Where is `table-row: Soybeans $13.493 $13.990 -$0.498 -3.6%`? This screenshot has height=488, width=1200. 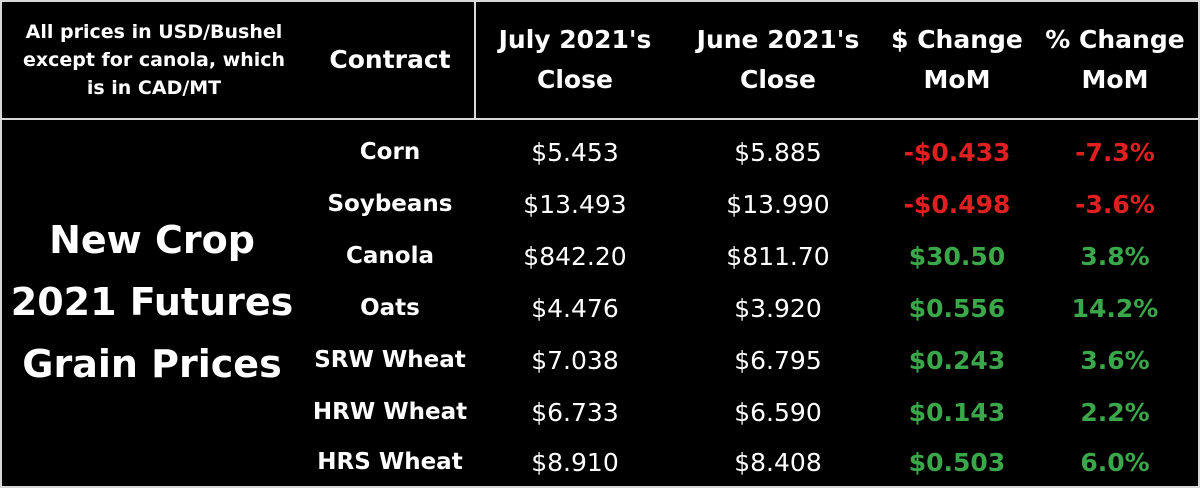 table-row: Soybeans $13.493 $13.990 -$0.498 -3.6% is located at coordinates (600, 204).